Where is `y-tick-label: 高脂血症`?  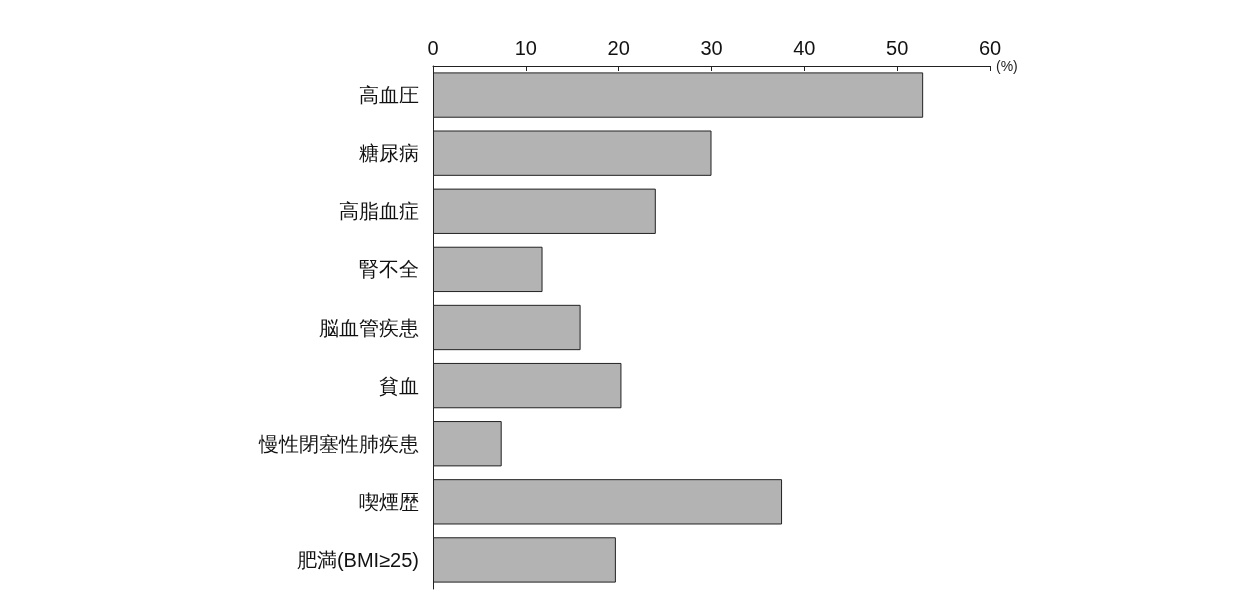 y-tick-label: 高脂血症 is located at coordinates (379, 211).